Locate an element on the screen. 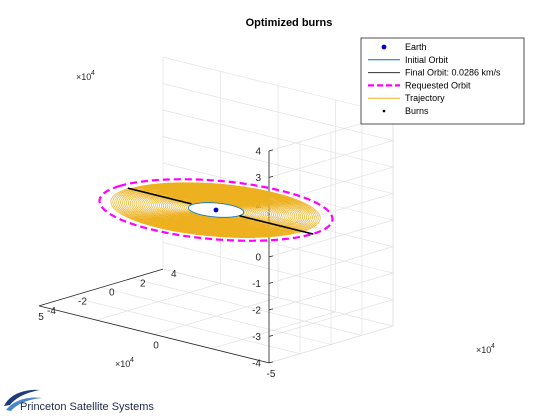 The height and width of the screenshot is (420, 560). company-name: Princeton Satellite Systems is located at coordinates (87, 407).